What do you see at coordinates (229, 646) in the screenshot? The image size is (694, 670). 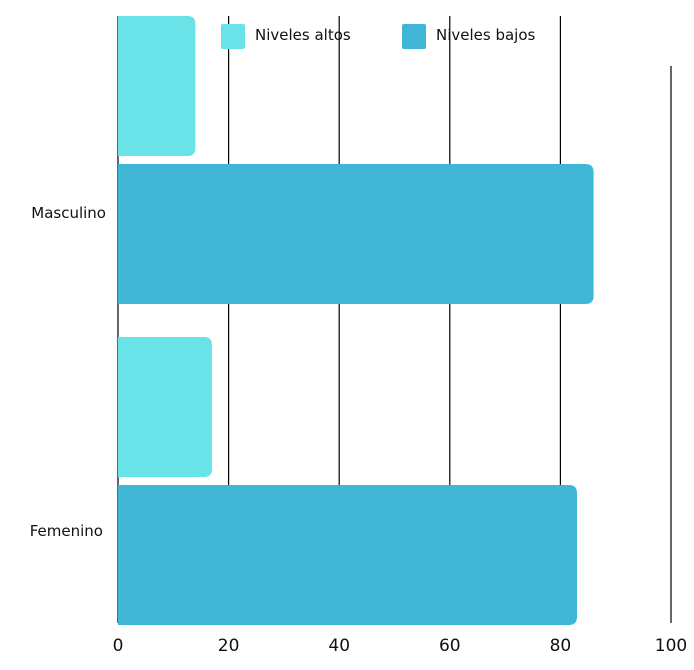 I see `x-tick-label-20: 20` at bounding box center [229, 646].